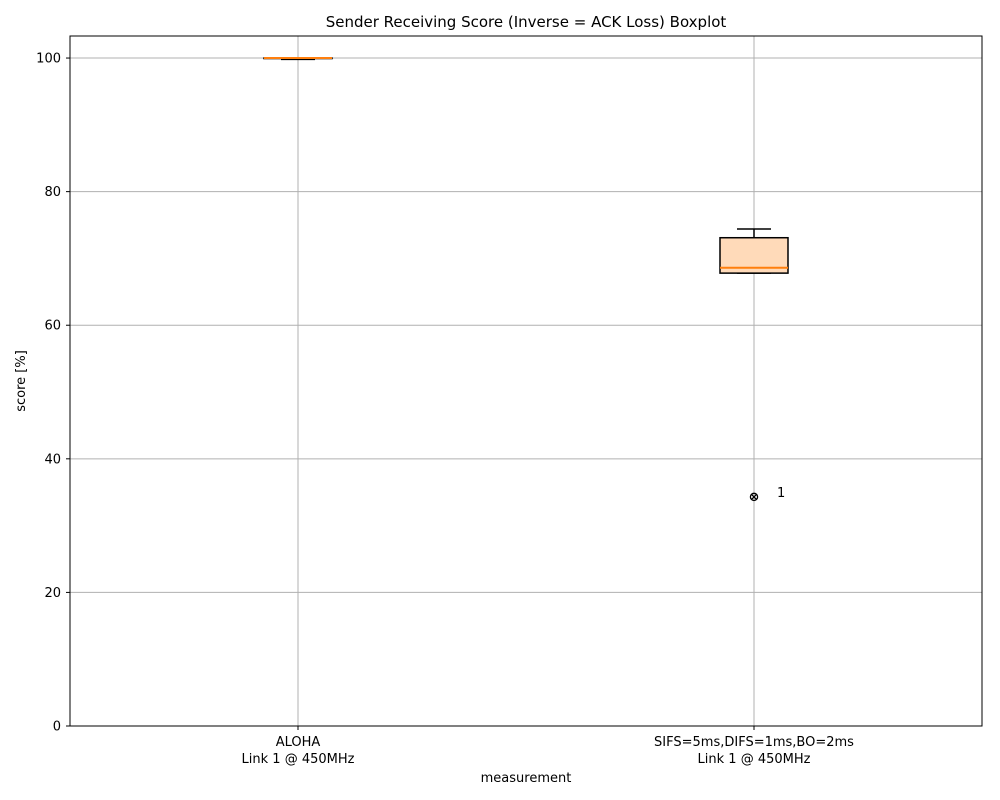 Image resolution: width=1000 pixels, height=800 pixels. I want to click on y-tick-label: 40, so click(52, 459).